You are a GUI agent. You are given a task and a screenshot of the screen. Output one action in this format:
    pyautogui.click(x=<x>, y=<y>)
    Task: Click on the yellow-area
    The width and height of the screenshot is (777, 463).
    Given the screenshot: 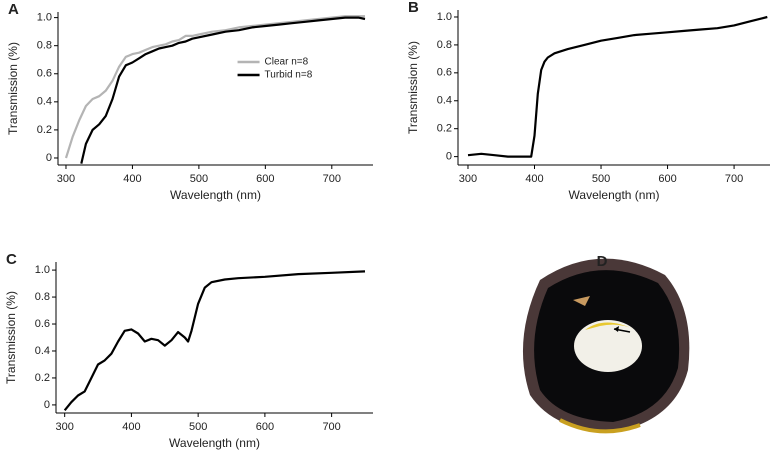 What is the action you would take?
    pyautogui.click(x=610, y=326)
    